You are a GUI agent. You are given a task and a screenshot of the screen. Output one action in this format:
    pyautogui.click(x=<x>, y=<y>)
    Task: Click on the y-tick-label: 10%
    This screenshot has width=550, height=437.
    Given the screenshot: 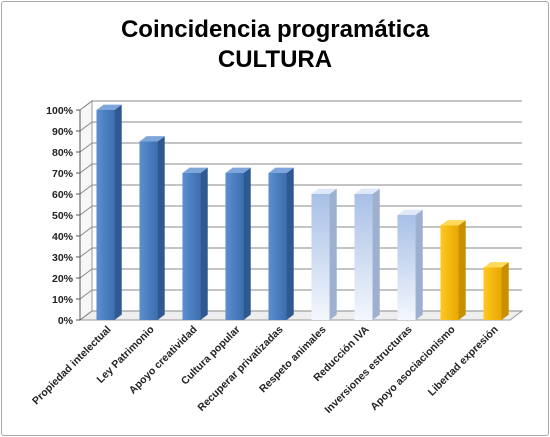 What is the action you would take?
    pyautogui.click(x=63, y=300)
    